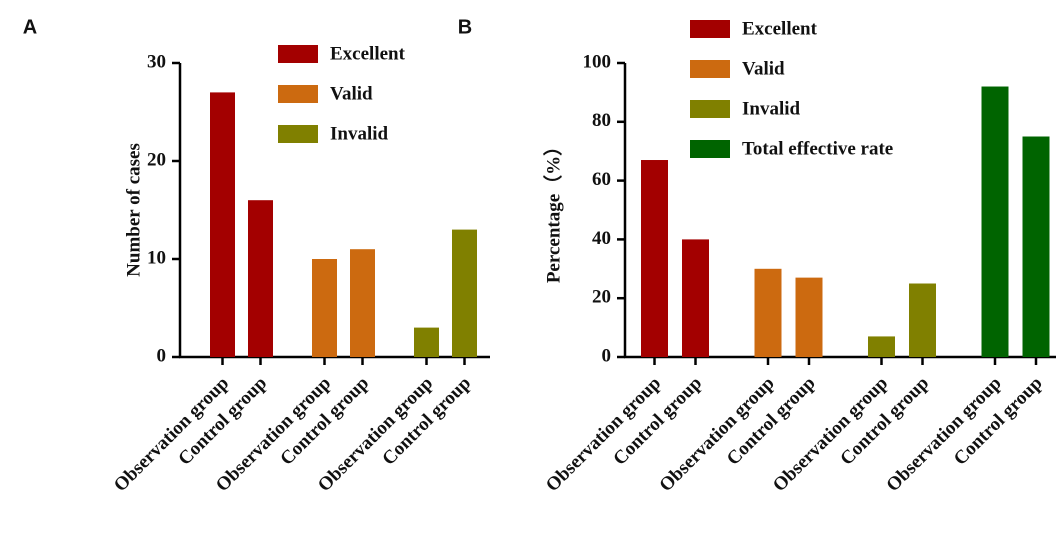  What do you see at coordinates (601, 120) in the screenshot?
I see `y-tick-label: 80` at bounding box center [601, 120].